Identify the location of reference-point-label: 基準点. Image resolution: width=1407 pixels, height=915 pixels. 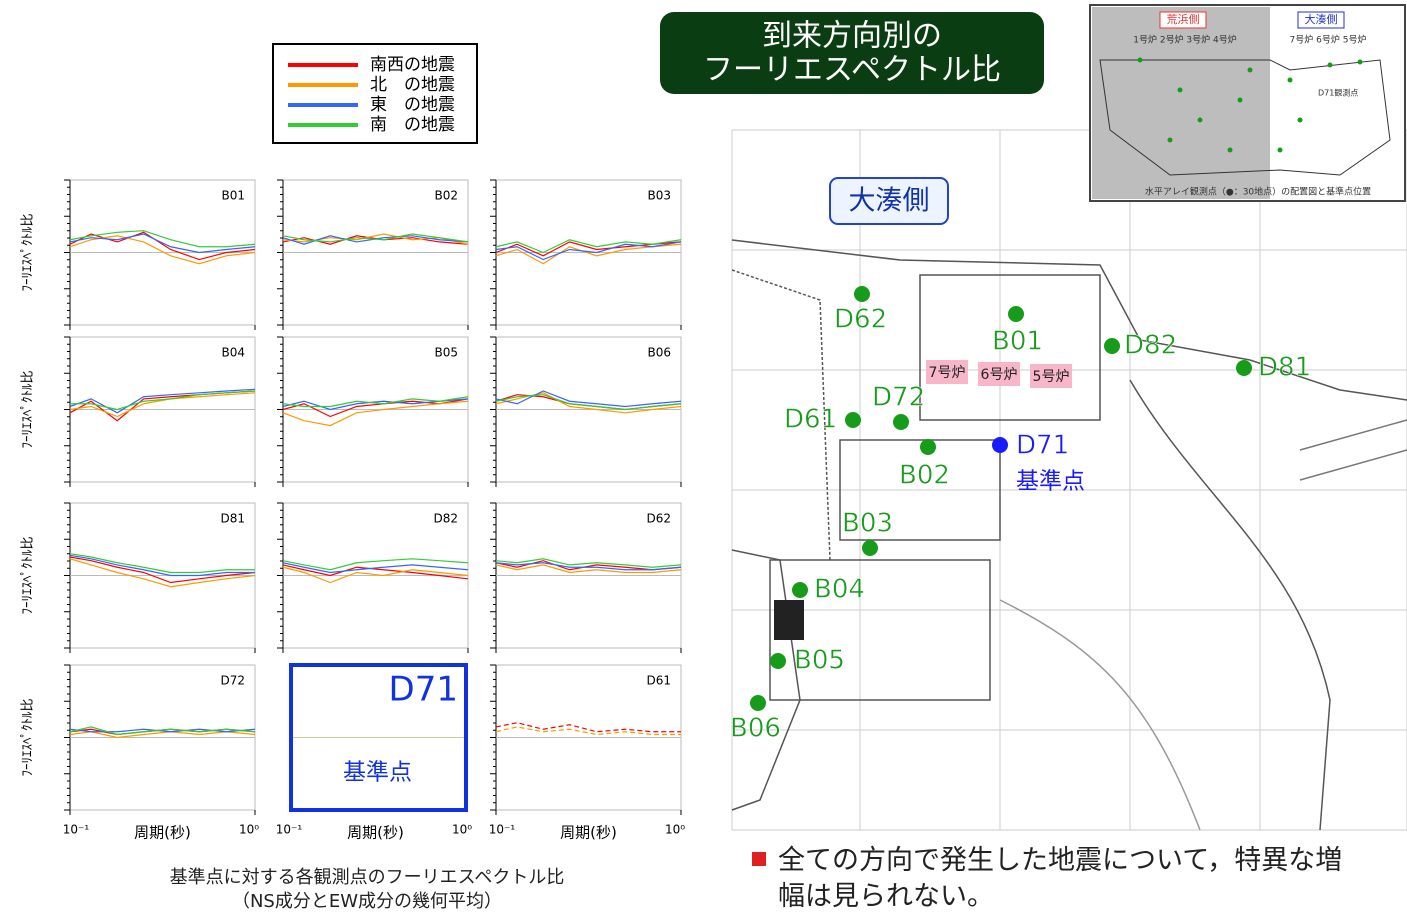
(1050, 482).